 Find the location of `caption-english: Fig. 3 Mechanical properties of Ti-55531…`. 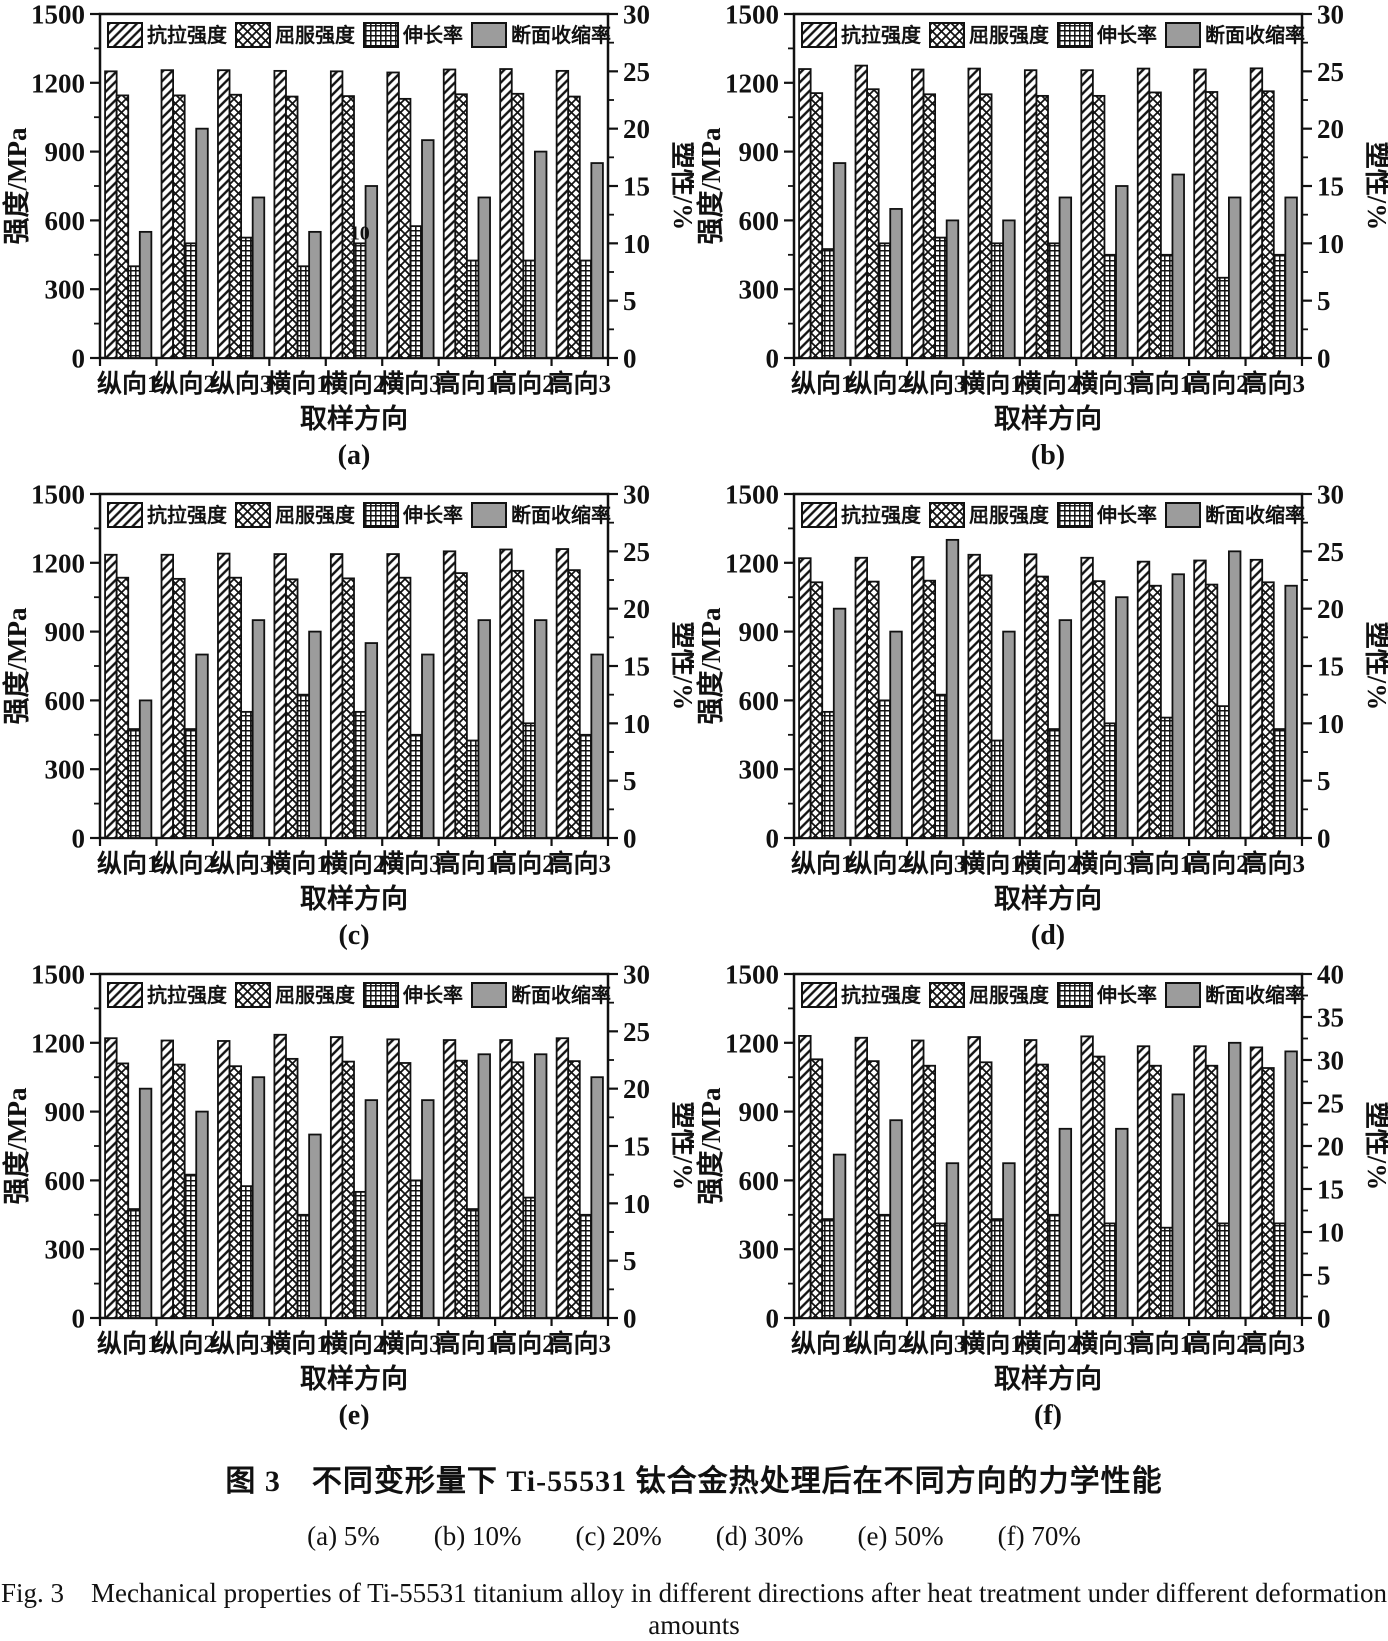

caption-english: Fig. 3 Mechanical properties of Ti-55531… is located at coordinates (694, 1609).